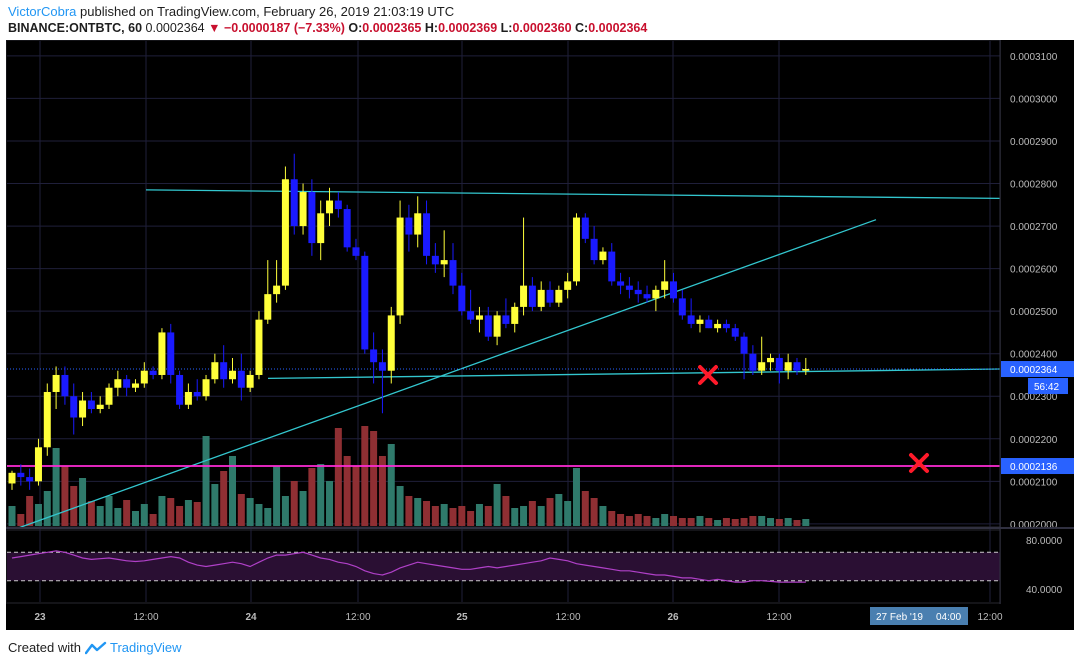  What do you see at coordinates (1037, 466) in the screenshot?
I see `support-price-tag` at bounding box center [1037, 466].